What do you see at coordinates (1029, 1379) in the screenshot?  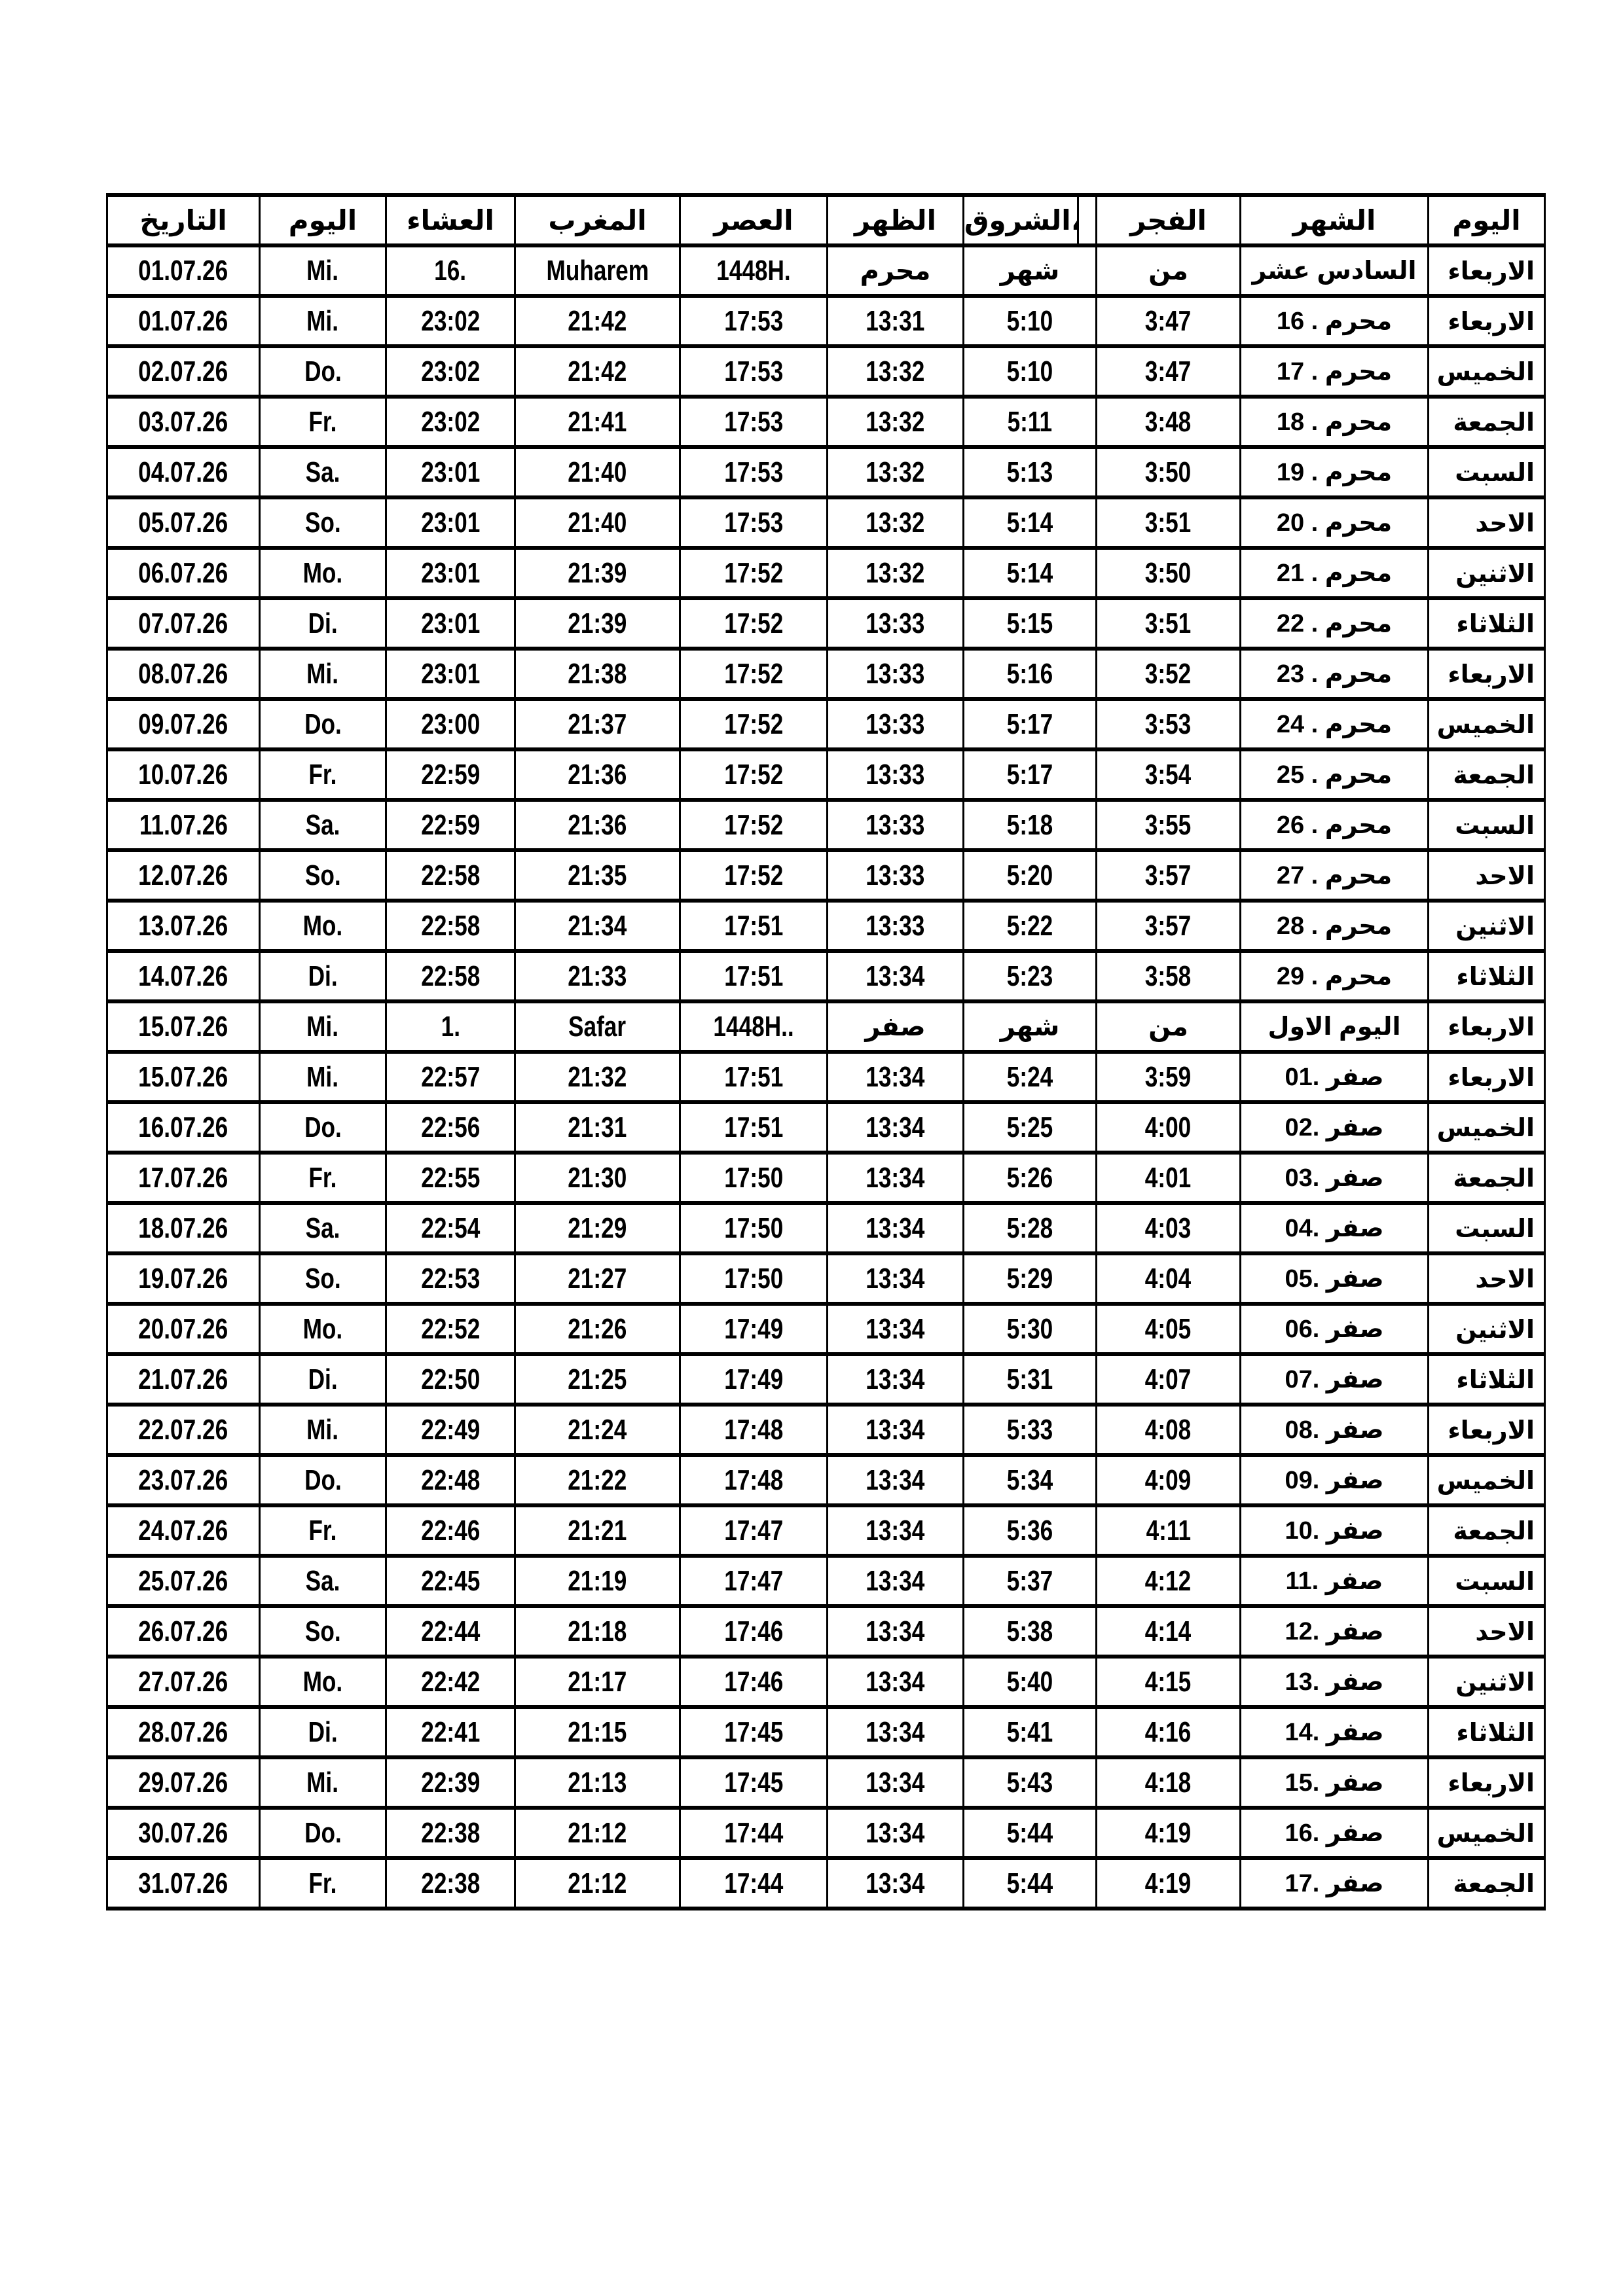 I see `cell-shuruq: 5:31` at bounding box center [1029, 1379].